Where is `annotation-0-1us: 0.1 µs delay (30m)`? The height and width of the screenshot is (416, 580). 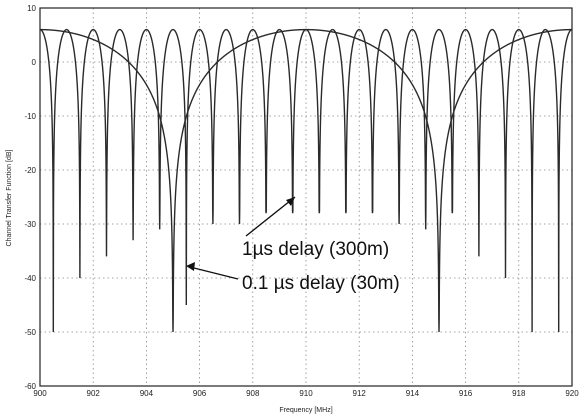 annotation-0-1us: 0.1 µs delay (30m) is located at coordinates (321, 283).